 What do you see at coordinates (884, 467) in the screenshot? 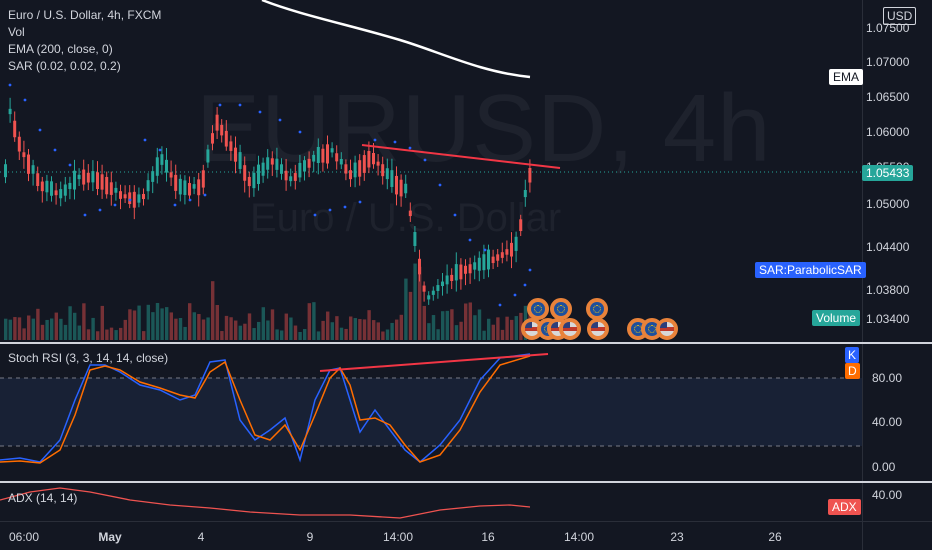
I see `stoch-tick: 0.00` at bounding box center [884, 467].